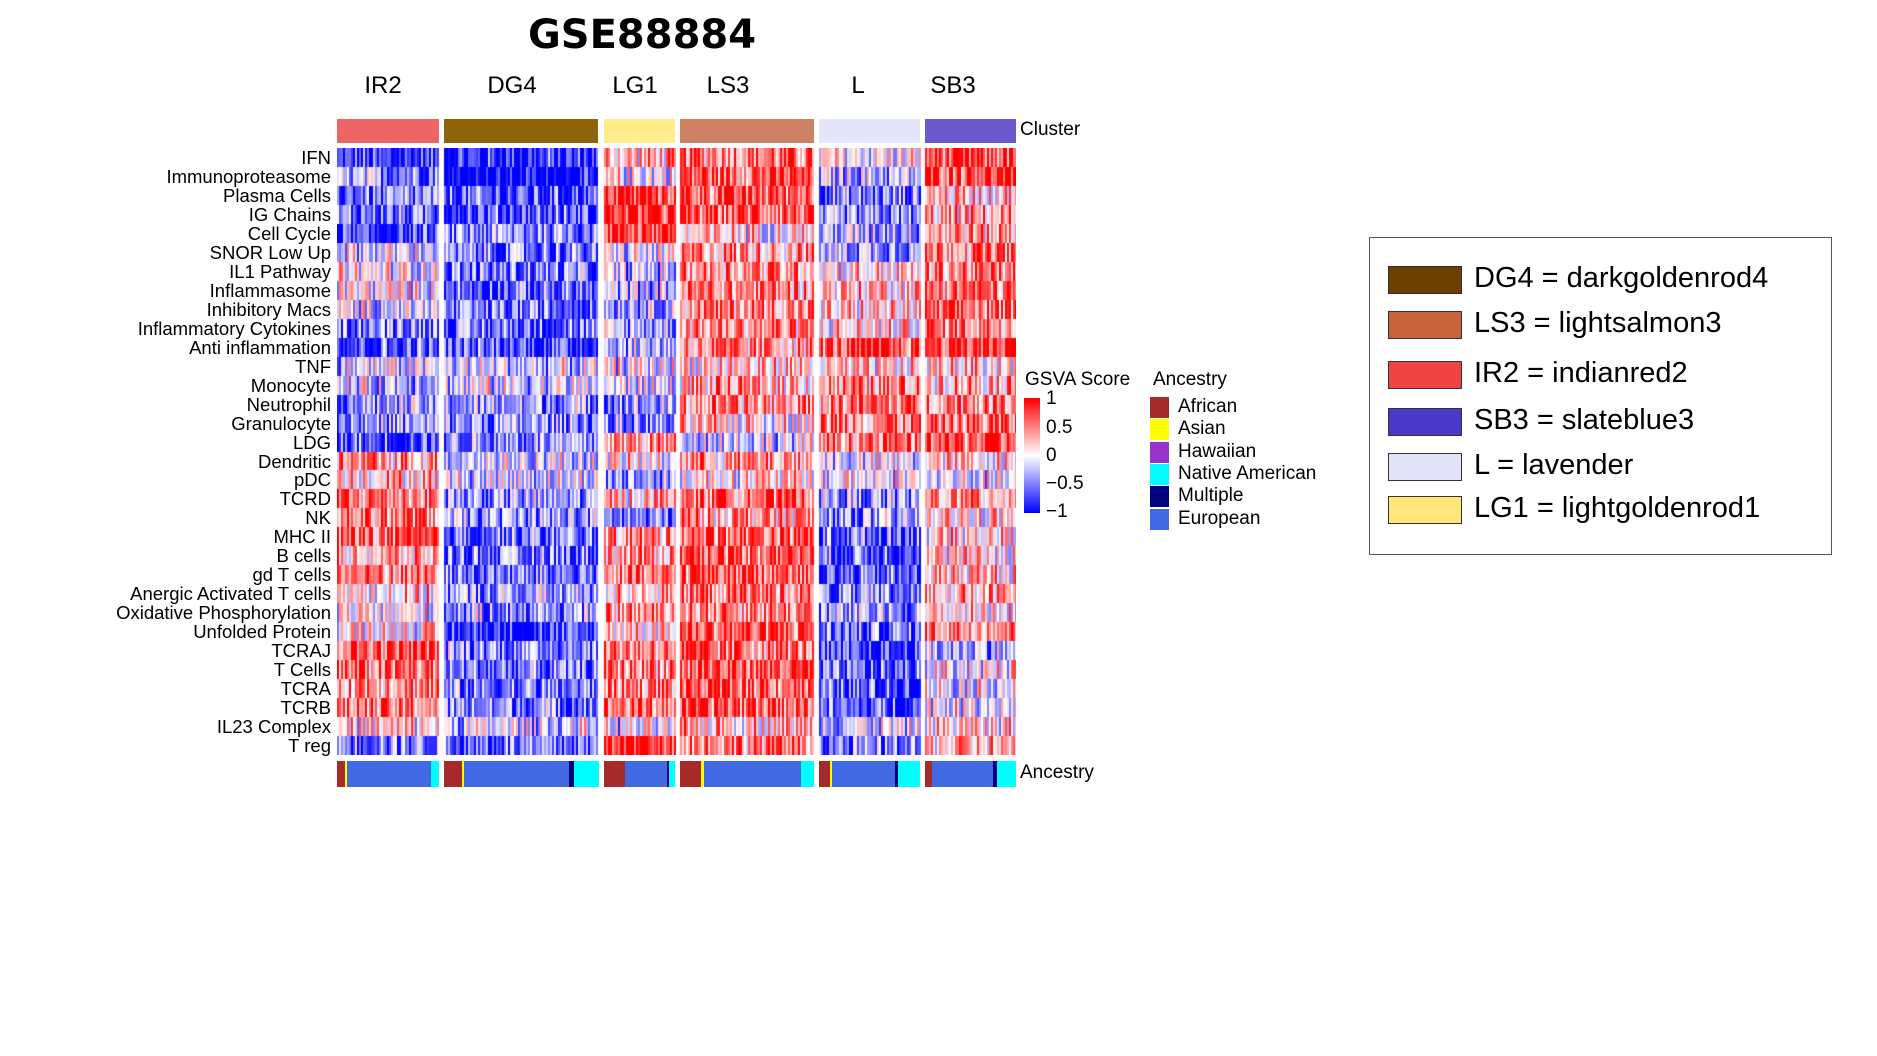 This screenshot has width=1877, height=1056. Describe the element at coordinates (1051, 455) in the screenshot. I see `colorbar-tick-label: 0` at that location.